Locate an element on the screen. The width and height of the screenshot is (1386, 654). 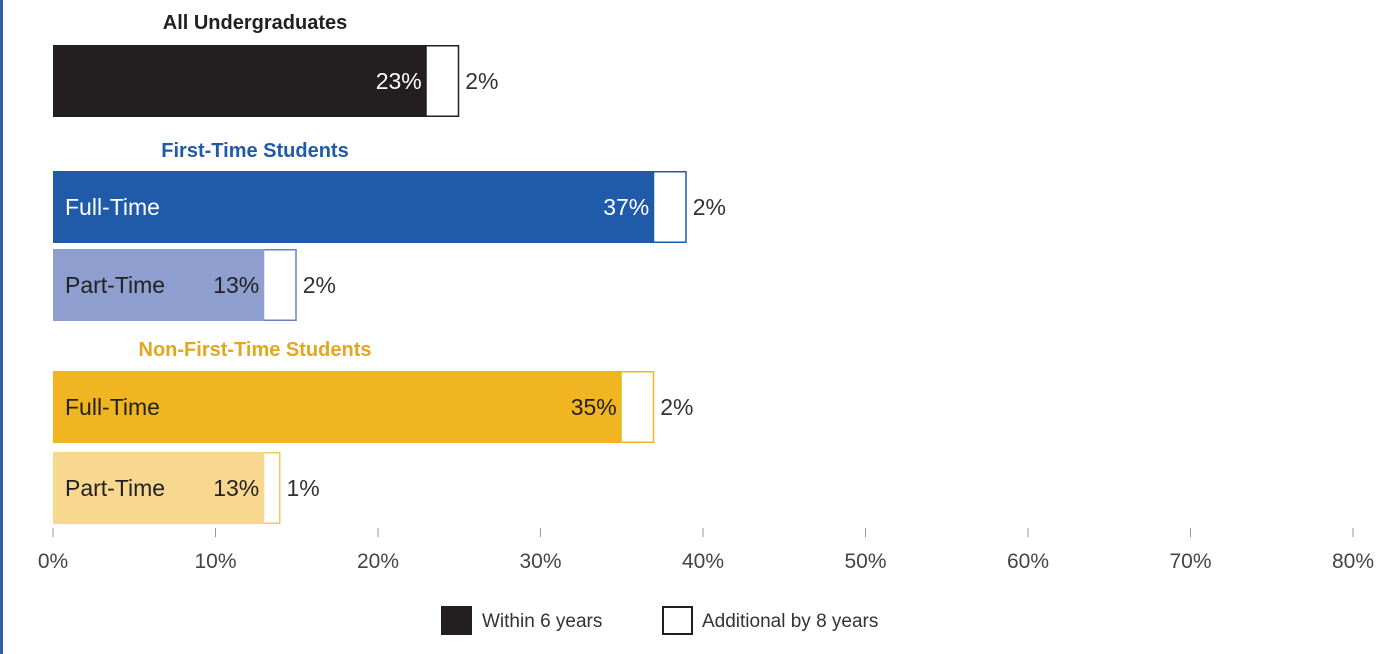
x-tick-label: 30% is located at coordinates (540, 561).